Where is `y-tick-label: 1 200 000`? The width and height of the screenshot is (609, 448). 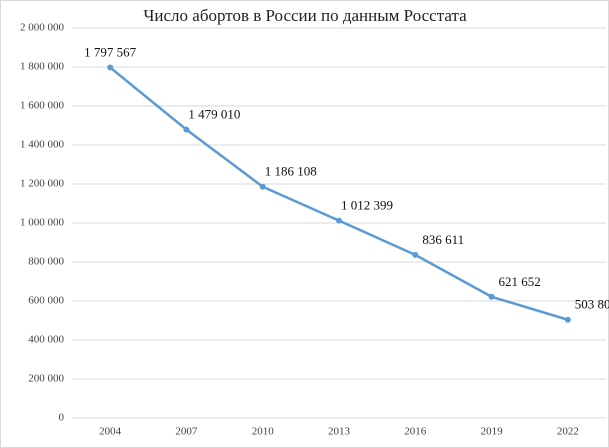 y-tick-label: 1 200 000 is located at coordinates (42, 184).